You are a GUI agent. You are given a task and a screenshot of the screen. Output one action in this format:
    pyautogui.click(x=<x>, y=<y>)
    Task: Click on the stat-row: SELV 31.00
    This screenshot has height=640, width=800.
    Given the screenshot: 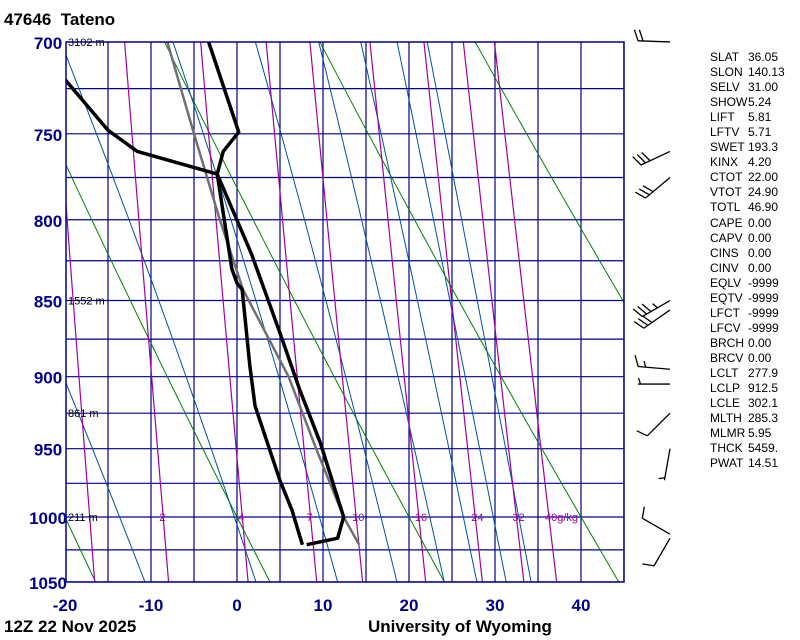 What is the action you would take?
    pyautogui.click(x=747, y=87)
    